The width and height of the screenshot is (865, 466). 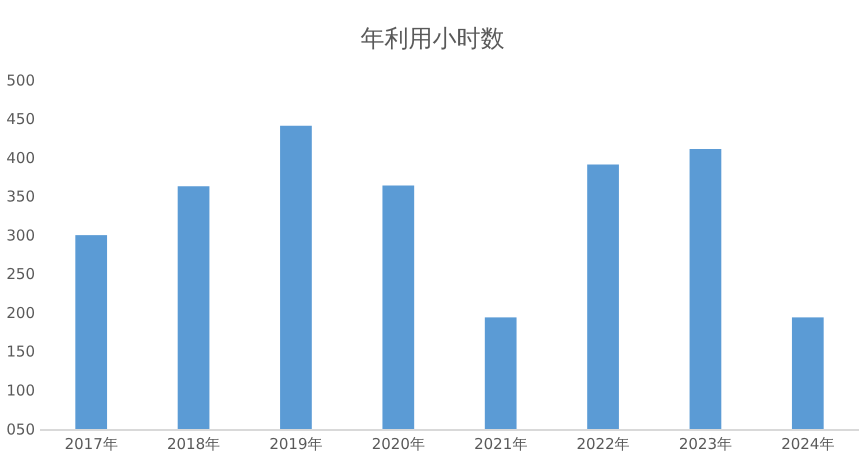 I want to click on x-tick-label: 2017年, so click(x=91, y=443).